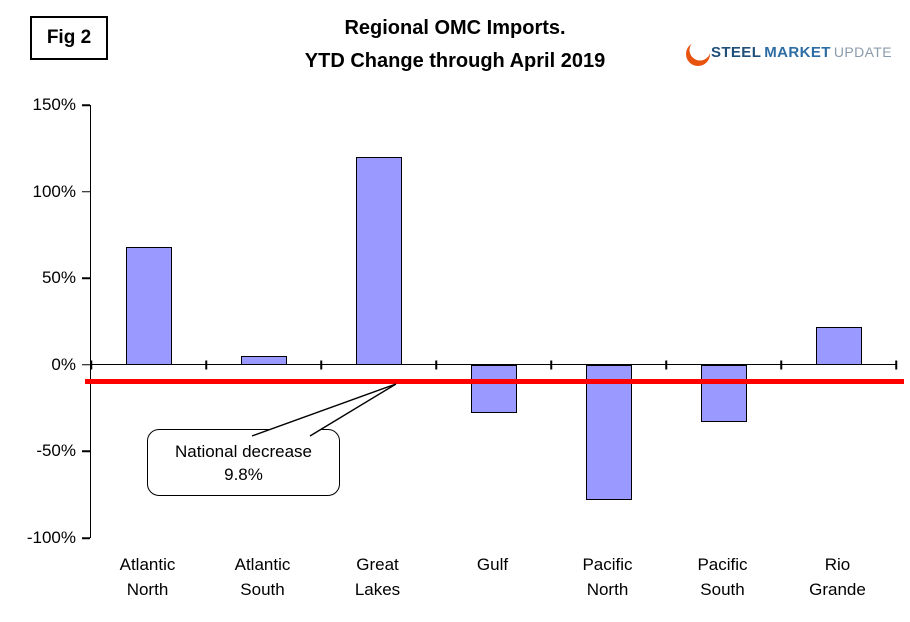 This screenshot has height=622, width=910. I want to click on y-tick-label: -100%, so click(51, 537).